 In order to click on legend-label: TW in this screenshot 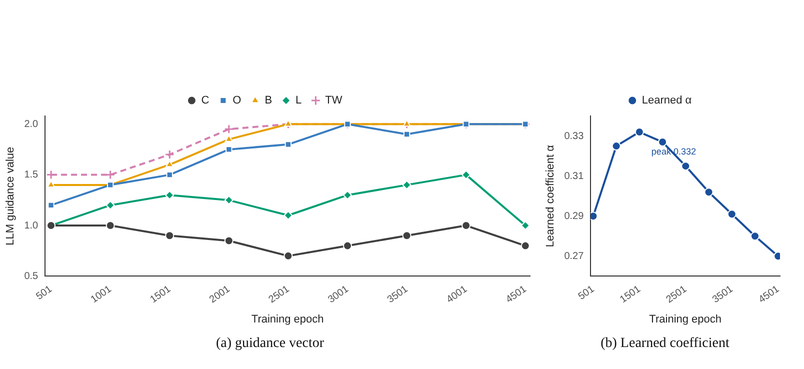, I will do `click(334, 100)`.